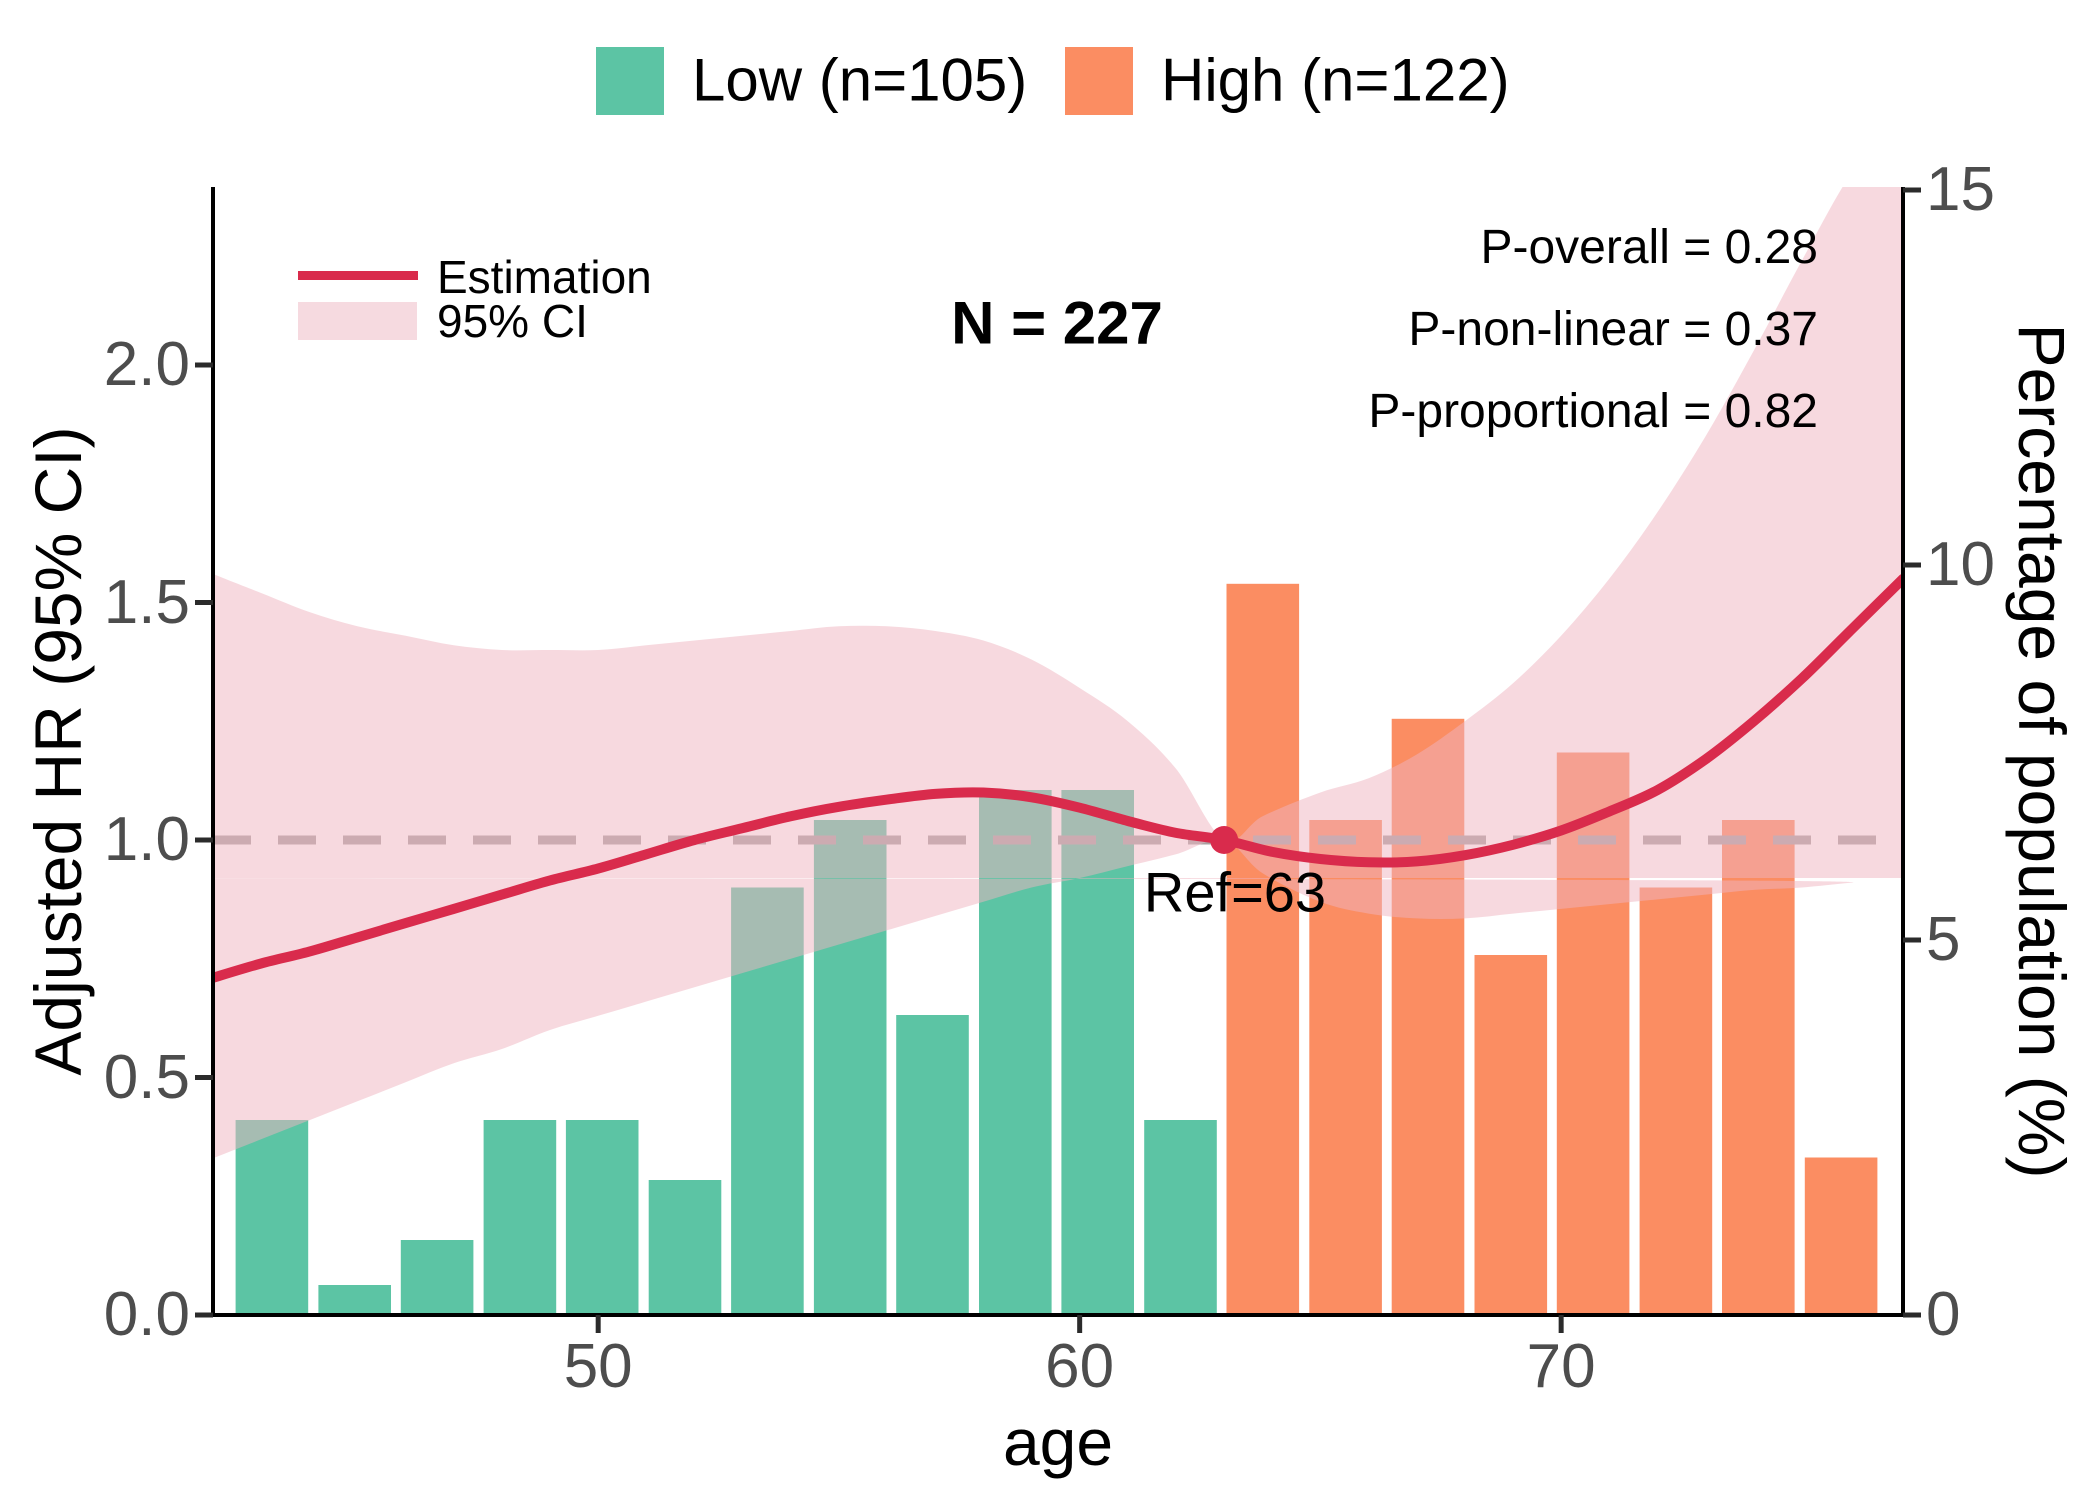 This screenshot has width=2100, height=1500. I want to click on p-non-linear-annotation: P-non-linear = 0.37, so click(1613, 329).